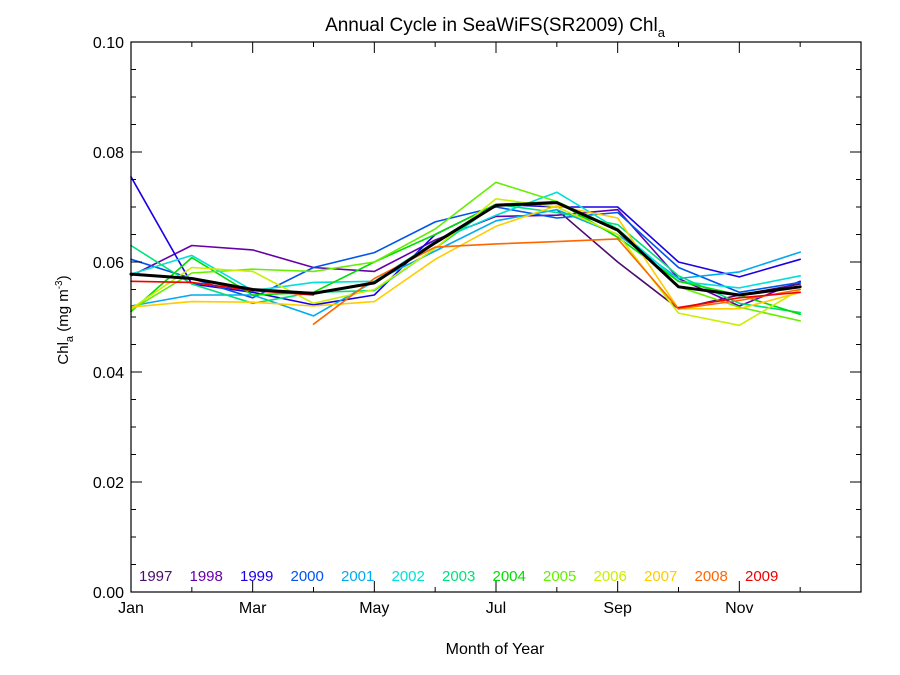  What do you see at coordinates (610, 576) in the screenshot?
I see `legend-entry-2006: 2006` at bounding box center [610, 576].